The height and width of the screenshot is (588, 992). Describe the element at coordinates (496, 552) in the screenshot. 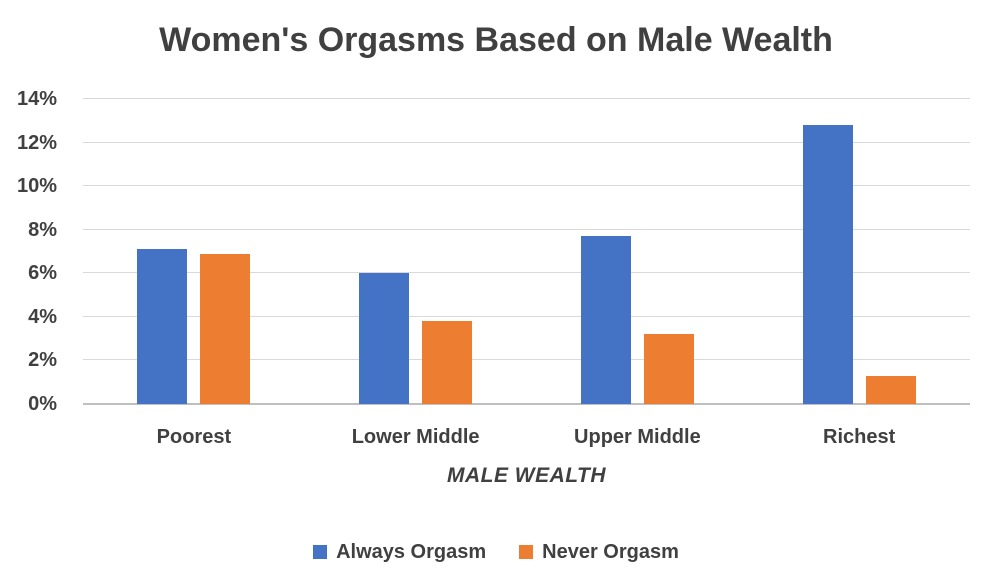

I see `legend: Always Orgasm Never Orgasm` at that location.